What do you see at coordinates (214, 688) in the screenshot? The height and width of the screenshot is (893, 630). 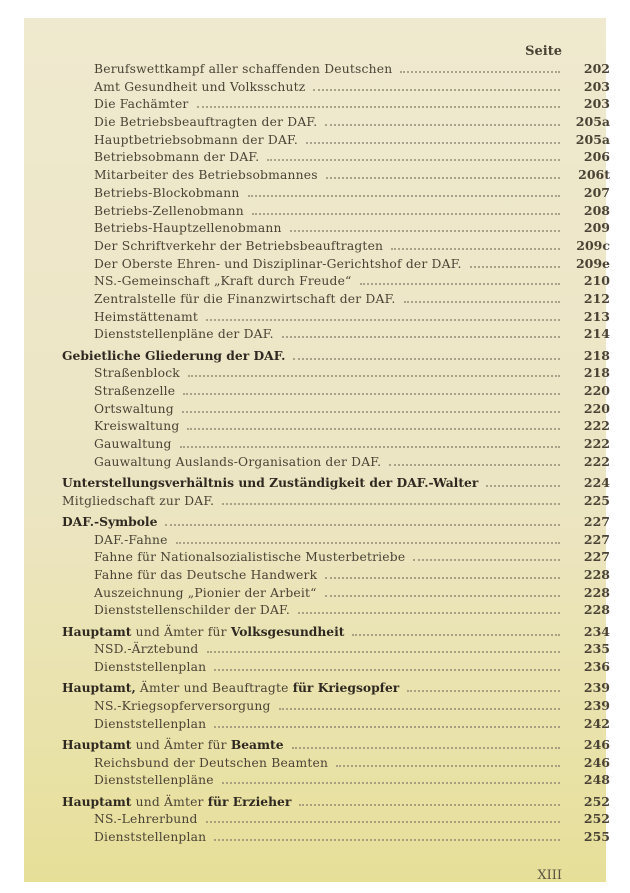 I see `title-segment: Ämter und Beauftragte` at bounding box center [214, 688].